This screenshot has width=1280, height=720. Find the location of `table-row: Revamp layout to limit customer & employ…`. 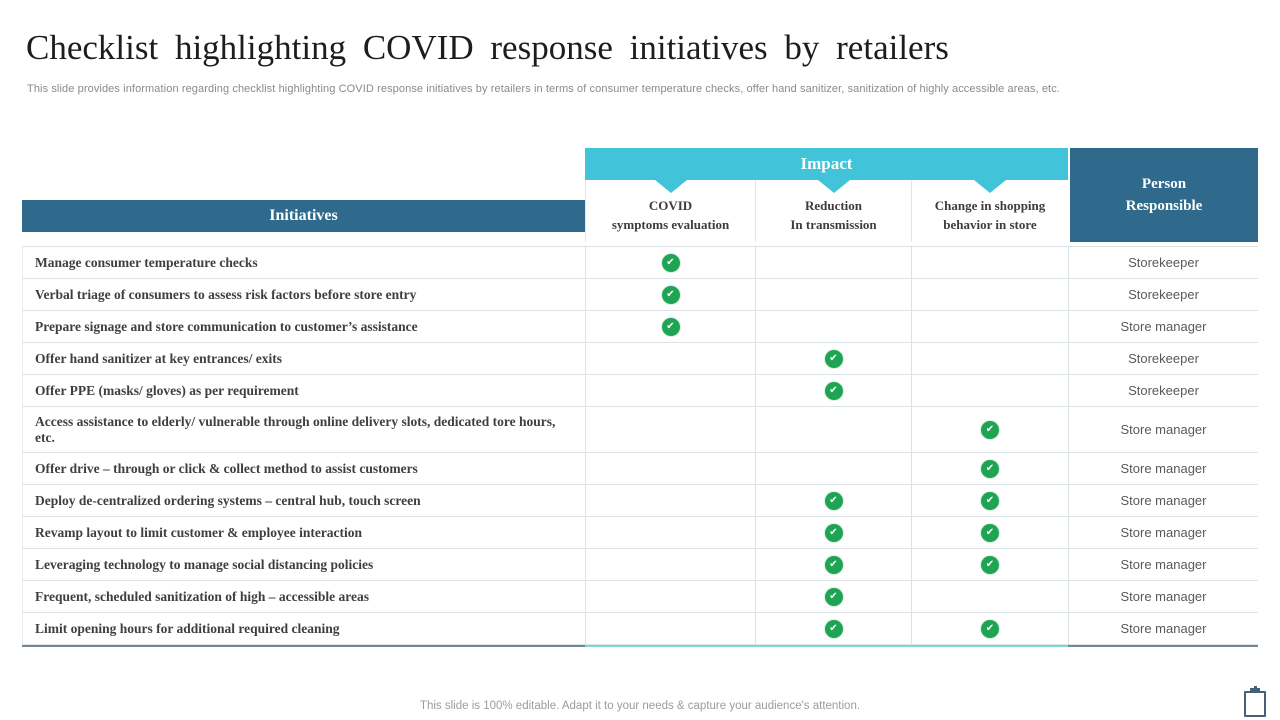

table-row: Revamp layout to limit customer & employ… is located at coordinates (640, 533).